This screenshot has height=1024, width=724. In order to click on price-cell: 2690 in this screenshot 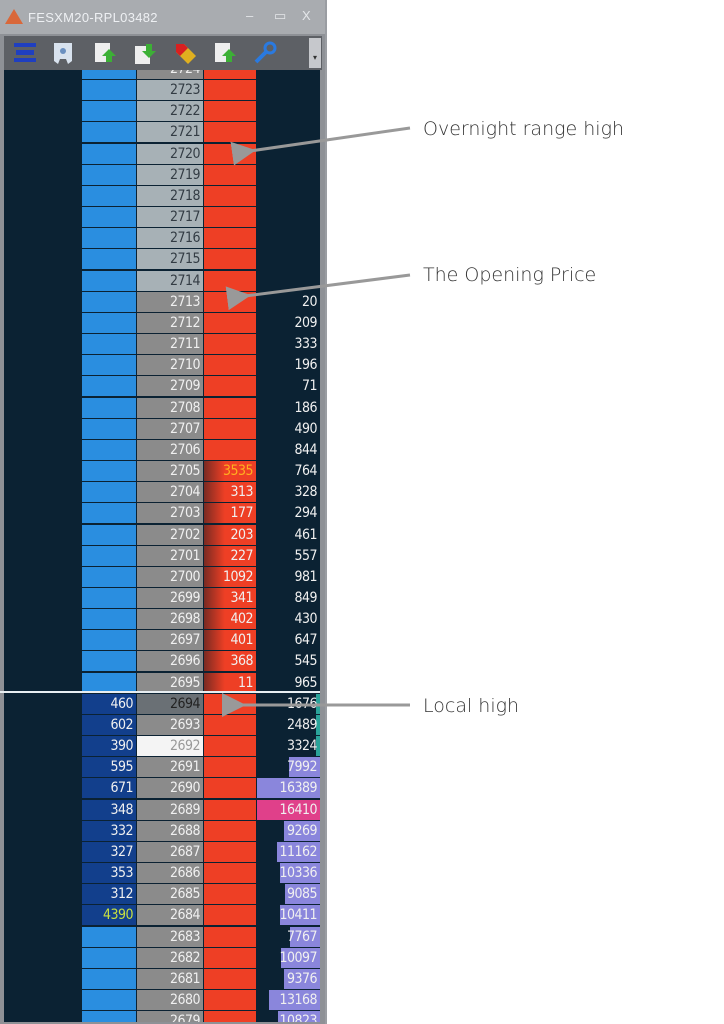, I will do `click(170, 788)`.